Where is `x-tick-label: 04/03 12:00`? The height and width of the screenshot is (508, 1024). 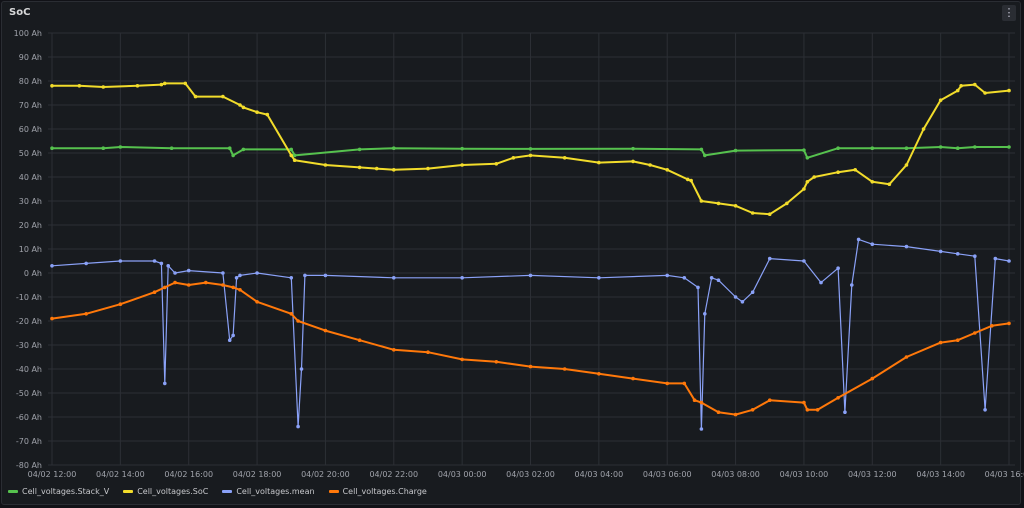
x-tick-label: 04/03 12:00 is located at coordinates (872, 474).